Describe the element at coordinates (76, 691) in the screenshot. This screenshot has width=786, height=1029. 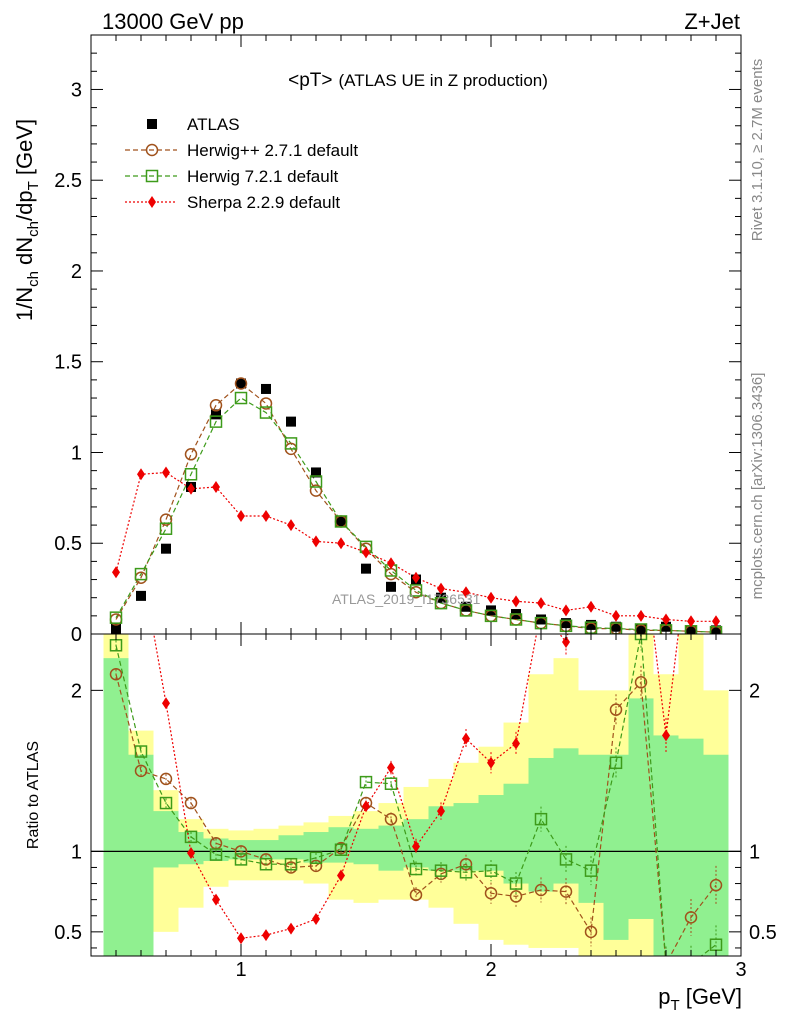
I see `ratio-y-tick-label: 2` at that location.